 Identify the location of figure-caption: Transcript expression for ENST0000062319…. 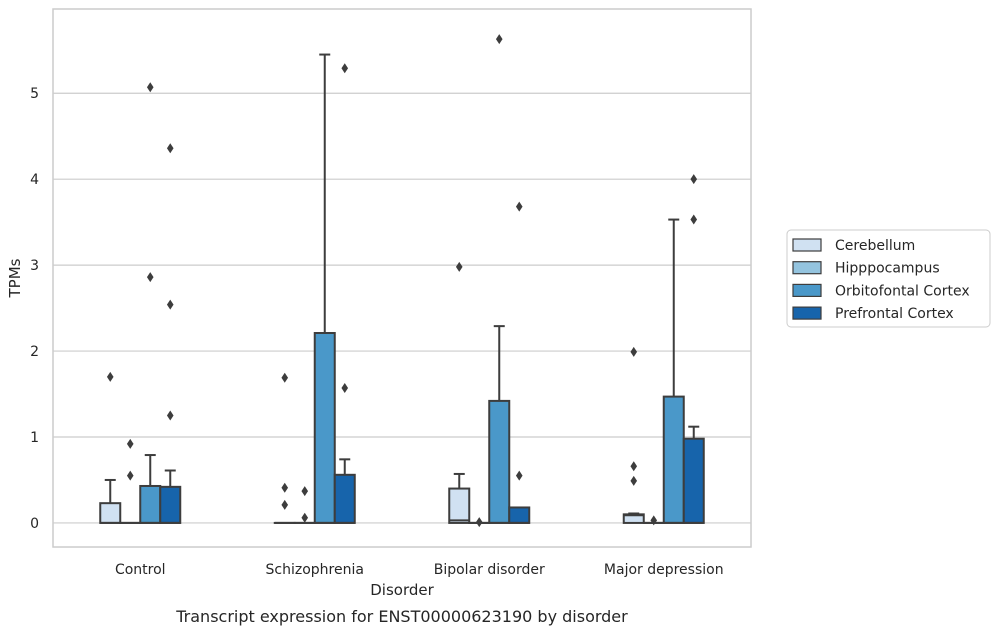
(401, 616).